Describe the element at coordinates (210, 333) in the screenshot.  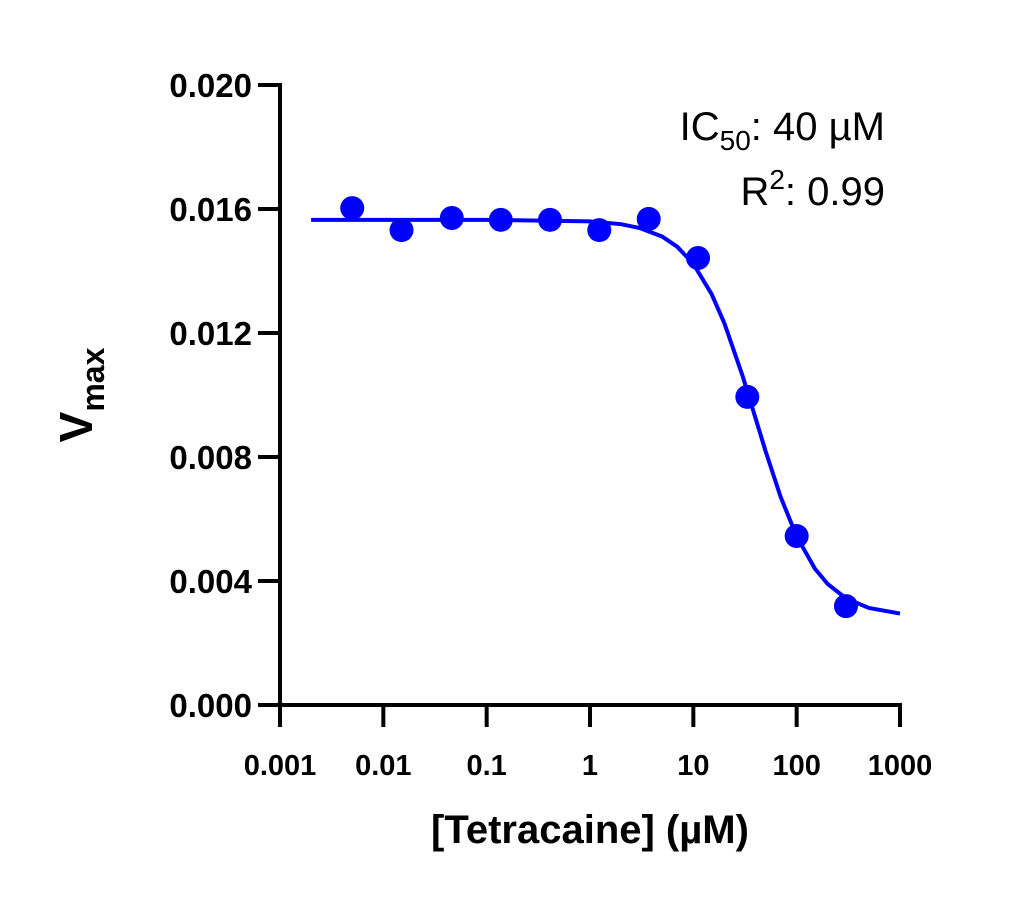
I see `y-tick-label: 0.012` at that location.